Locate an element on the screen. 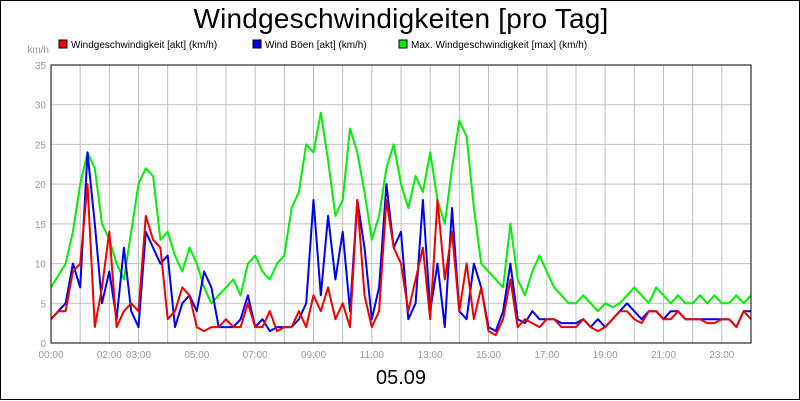 This screenshot has height=401, width=800. x-tick-label: 15:00 is located at coordinates (488, 355).